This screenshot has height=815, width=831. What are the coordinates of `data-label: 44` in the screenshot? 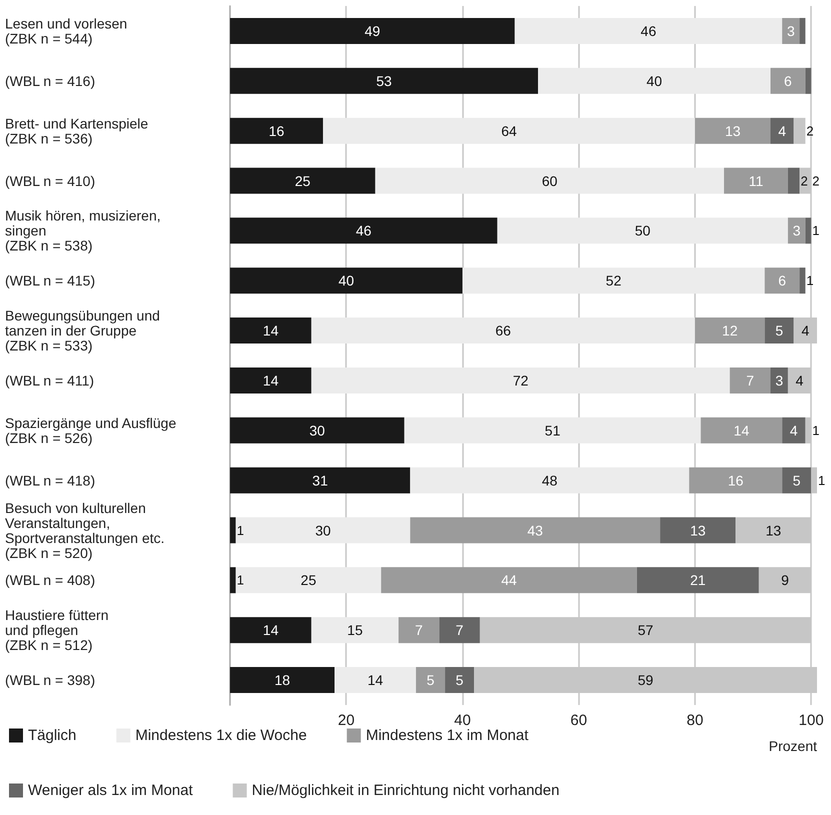 It's located at (509, 580).